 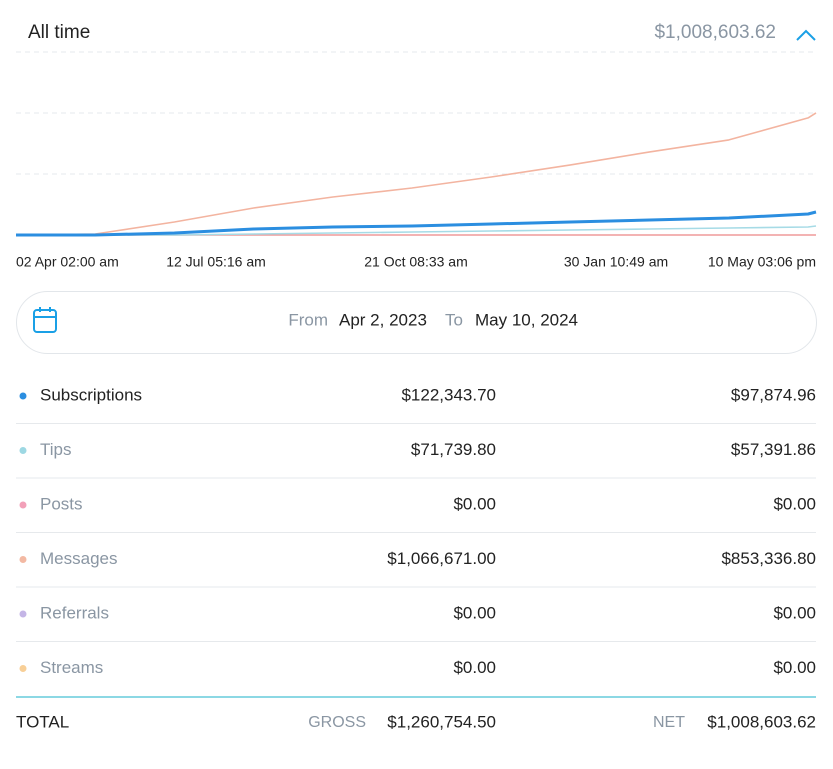 What do you see at coordinates (74, 612) in the screenshot?
I see `row-name: Referrals` at bounding box center [74, 612].